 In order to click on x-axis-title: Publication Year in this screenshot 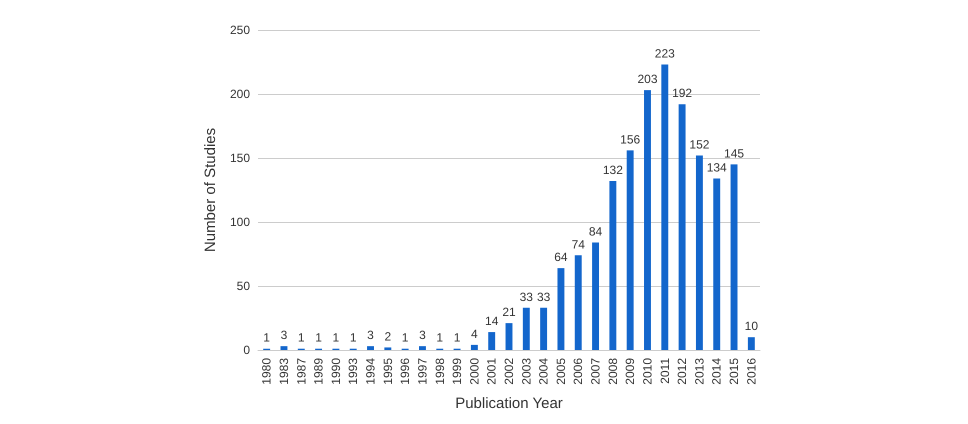, I will do `click(509, 403)`.